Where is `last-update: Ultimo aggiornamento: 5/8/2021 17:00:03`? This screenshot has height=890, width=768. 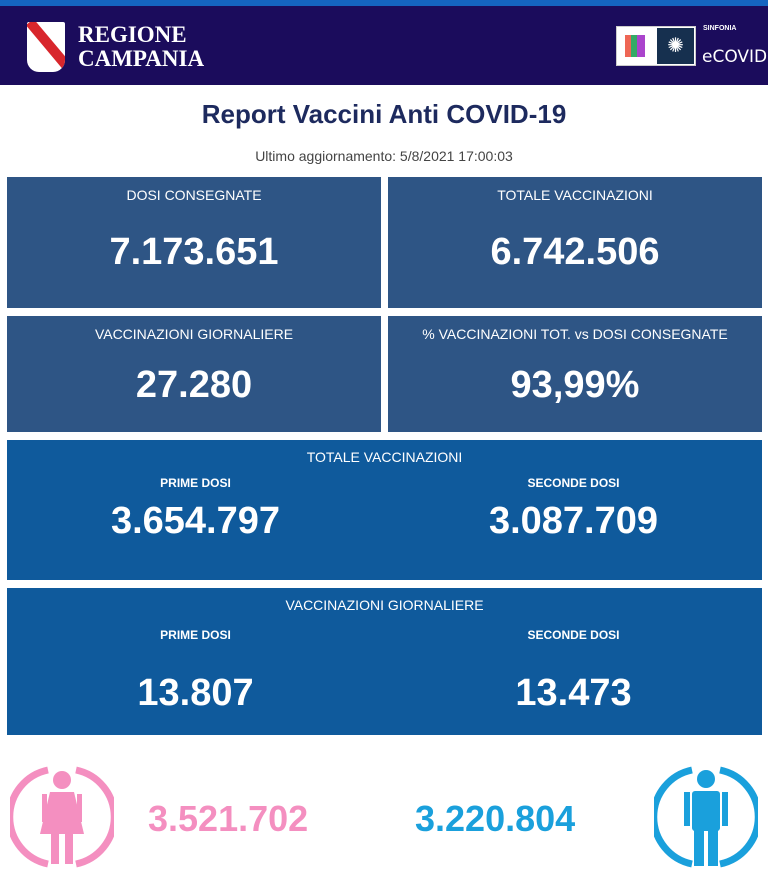
last-update: Ultimo aggiornamento: 5/8/2021 17:00:03 is located at coordinates (384, 156).